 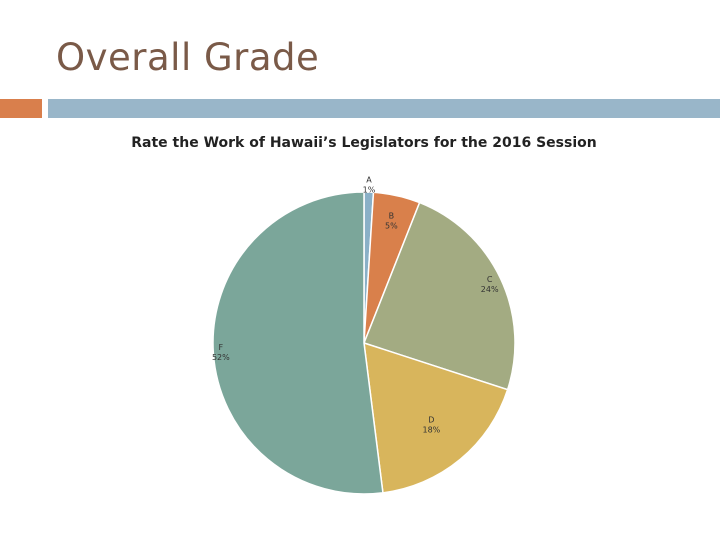 What do you see at coordinates (221, 357) in the screenshot?
I see `slice-percent-f: 52%` at bounding box center [221, 357].